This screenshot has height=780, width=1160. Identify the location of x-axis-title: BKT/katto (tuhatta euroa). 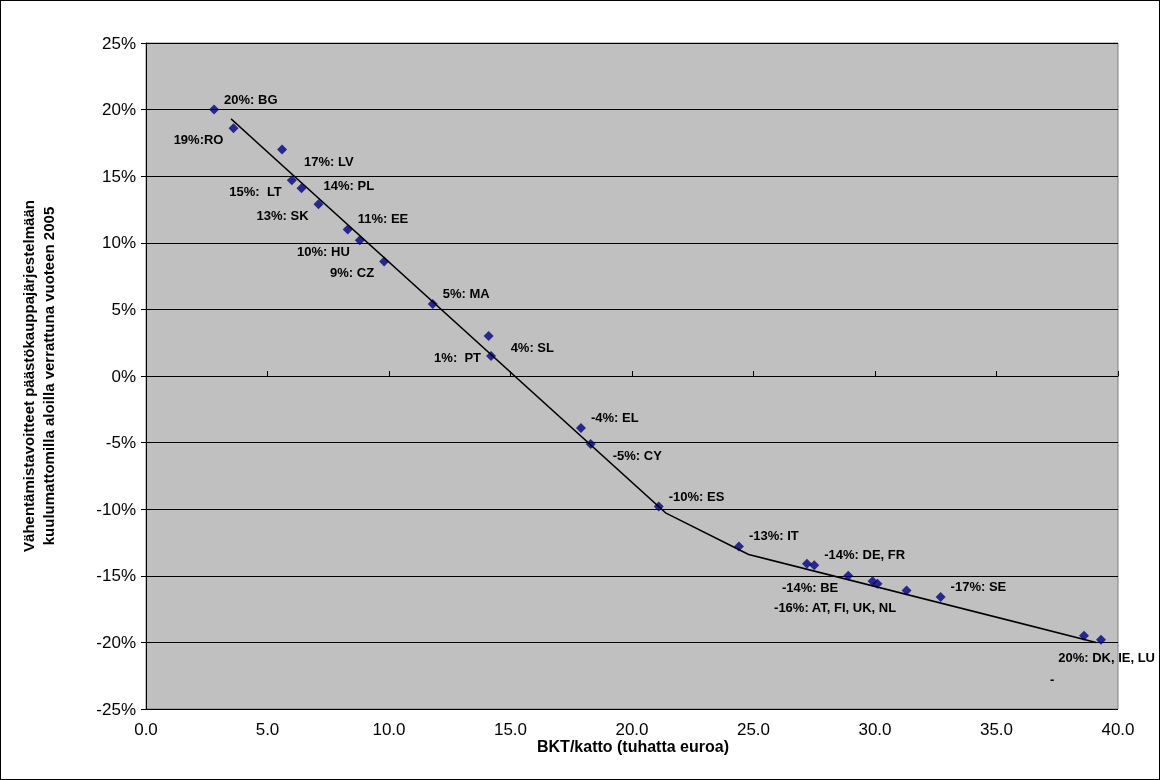
(633, 746).